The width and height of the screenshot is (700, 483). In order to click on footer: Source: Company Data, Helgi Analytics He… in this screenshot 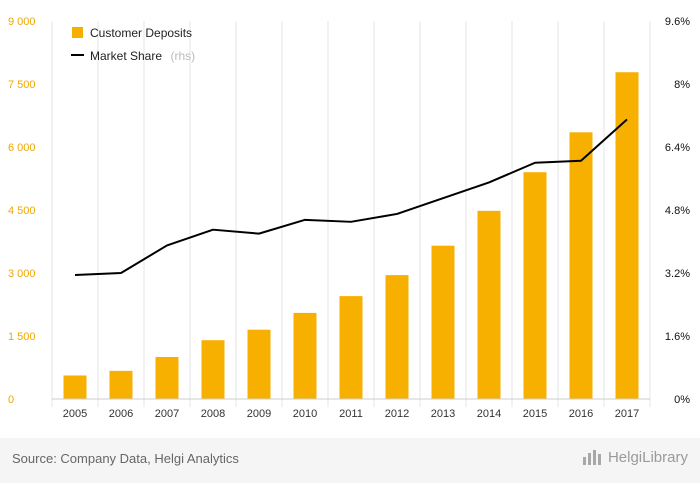, I will do `click(350, 460)`.